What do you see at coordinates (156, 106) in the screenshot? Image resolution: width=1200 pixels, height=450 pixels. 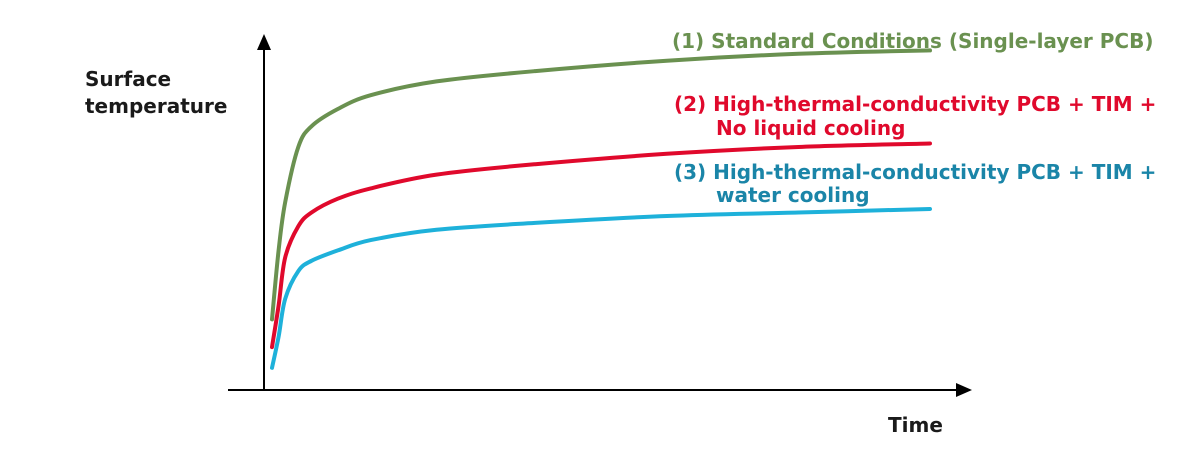 I see `y-axis-label-line-2: temperature` at bounding box center [156, 106].